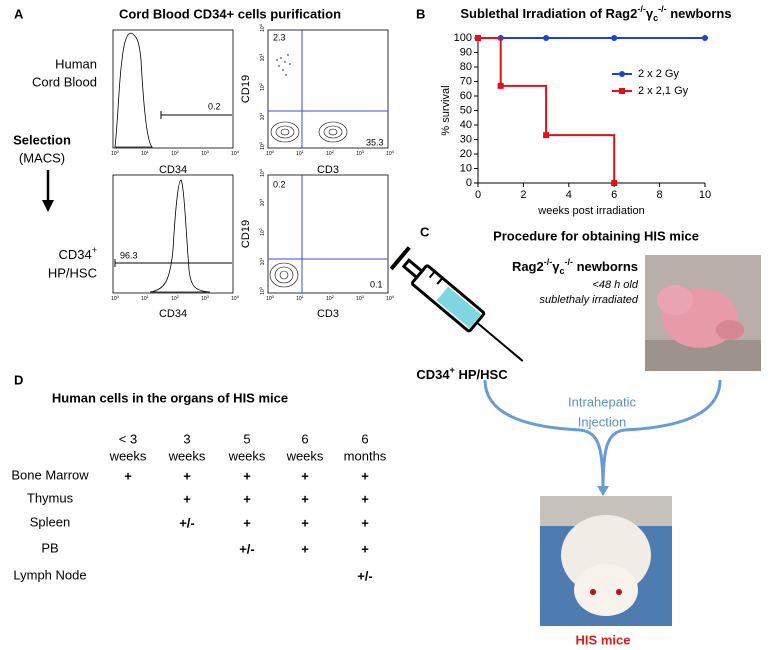  I want to click on gate-value: 96.3, so click(129, 255).